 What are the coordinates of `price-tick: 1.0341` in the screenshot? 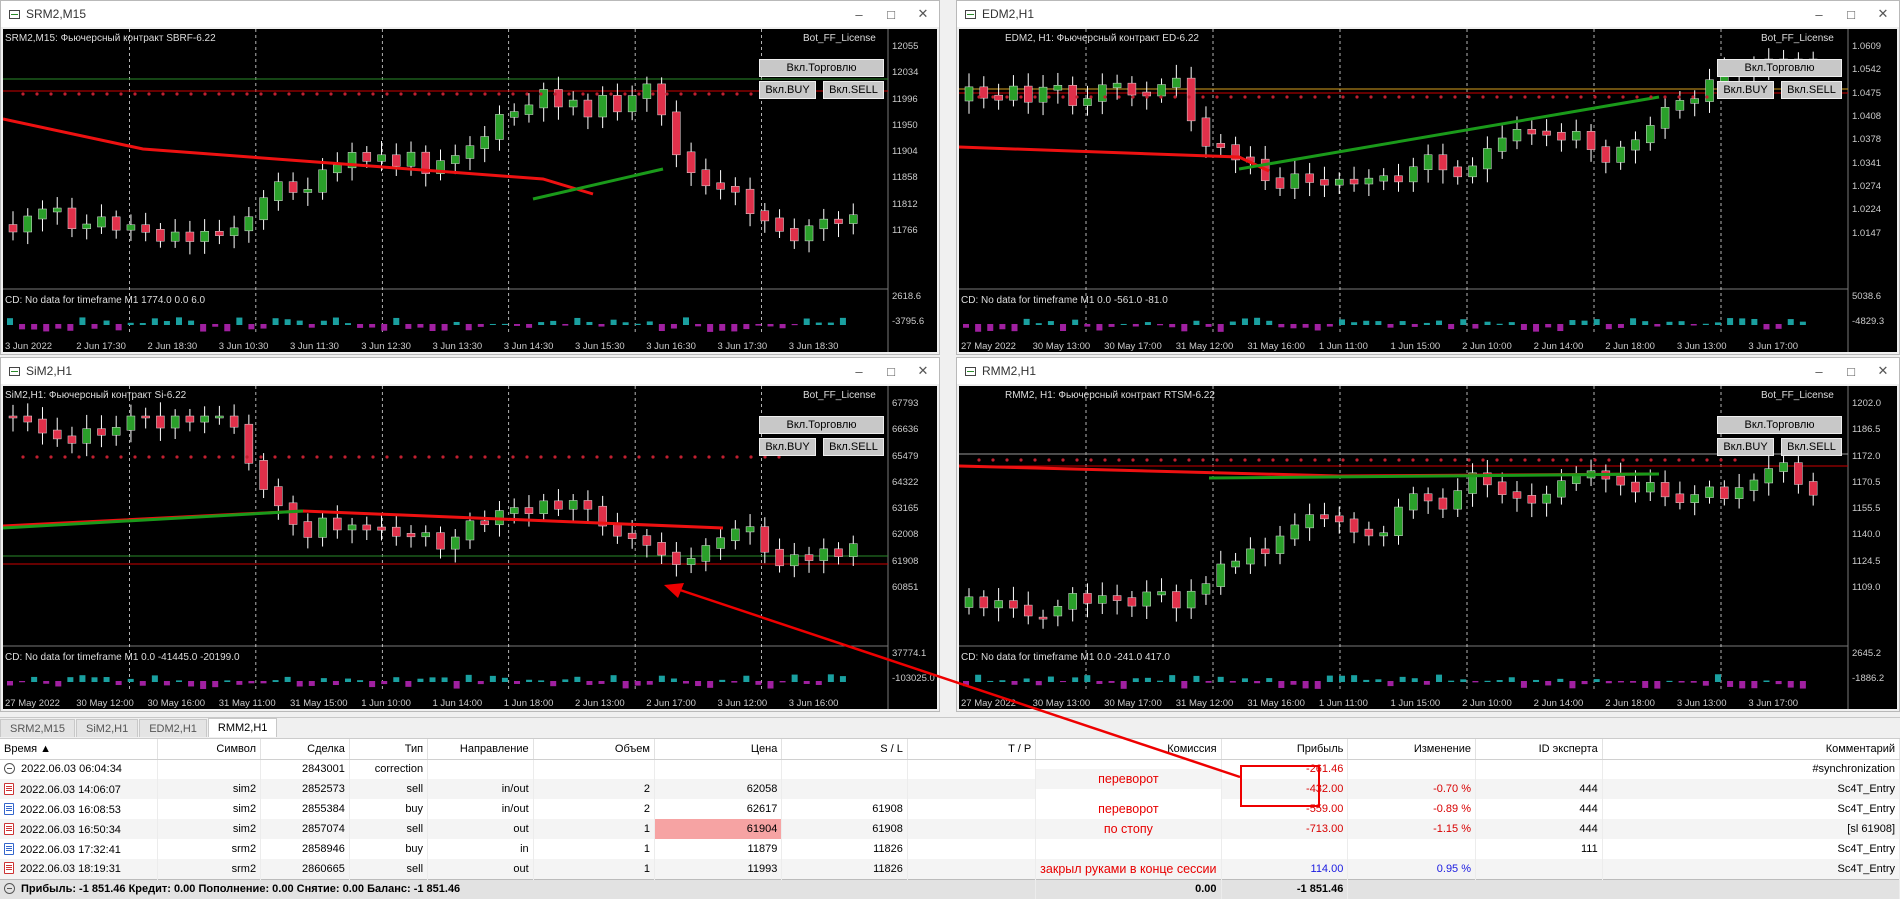 It's located at (1867, 163).